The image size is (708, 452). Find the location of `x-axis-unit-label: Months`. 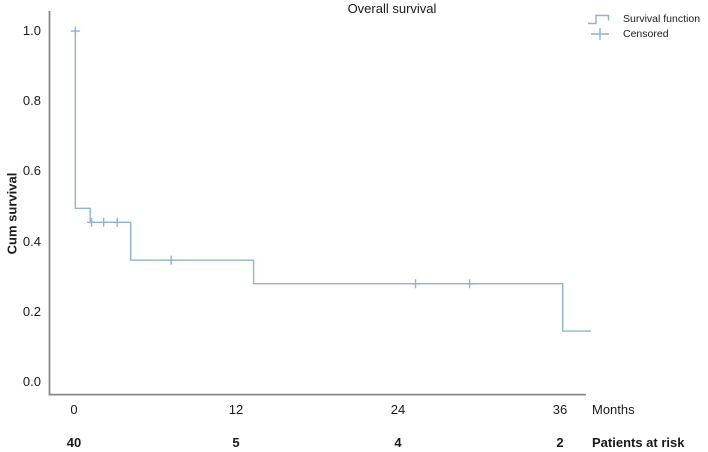

x-axis-unit-label: Months is located at coordinates (613, 409).